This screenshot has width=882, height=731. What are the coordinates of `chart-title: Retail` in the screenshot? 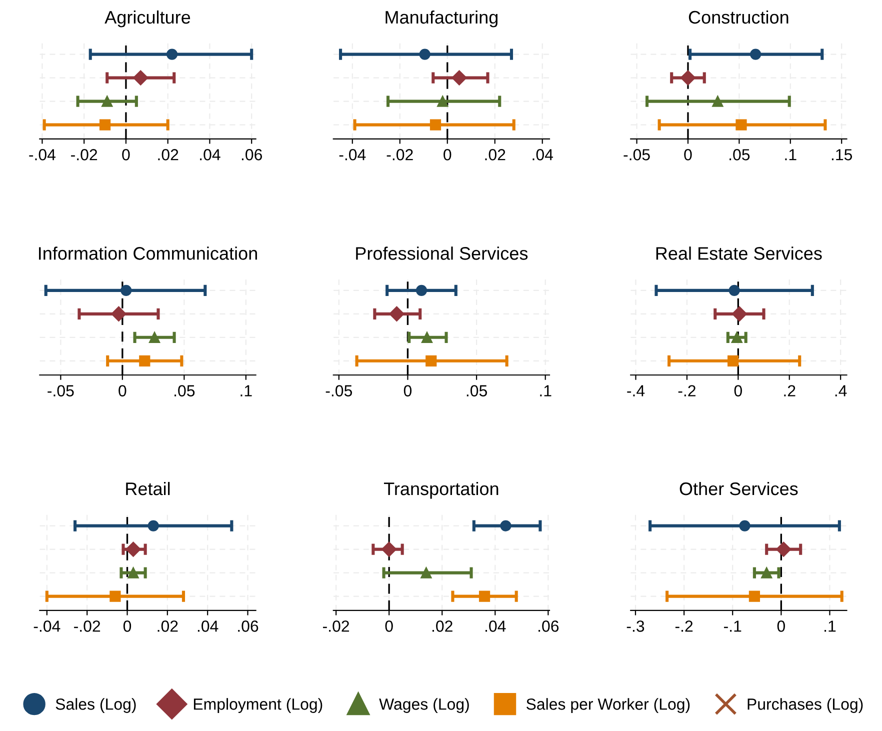 It's located at (148, 489).